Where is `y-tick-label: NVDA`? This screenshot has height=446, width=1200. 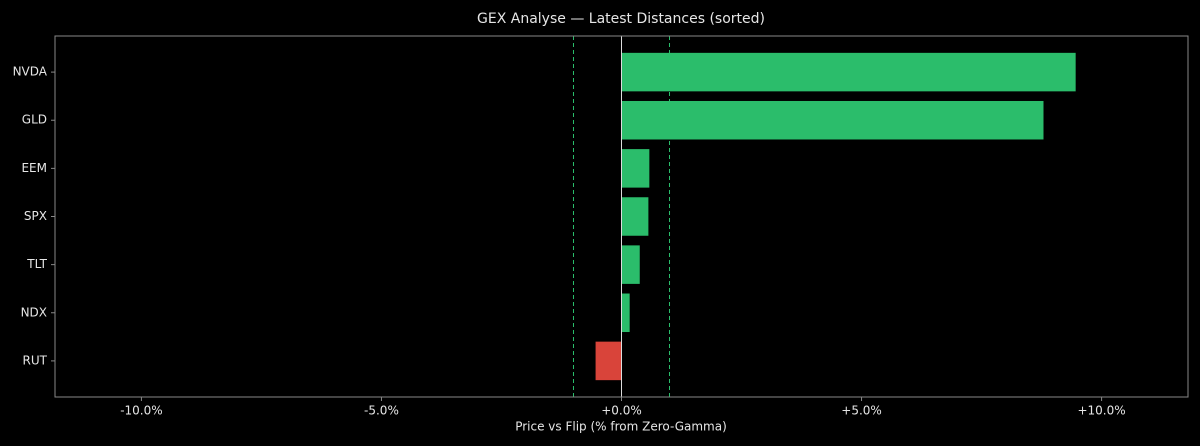
y-tick-label: NVDA is located at coordinates (30, 72).